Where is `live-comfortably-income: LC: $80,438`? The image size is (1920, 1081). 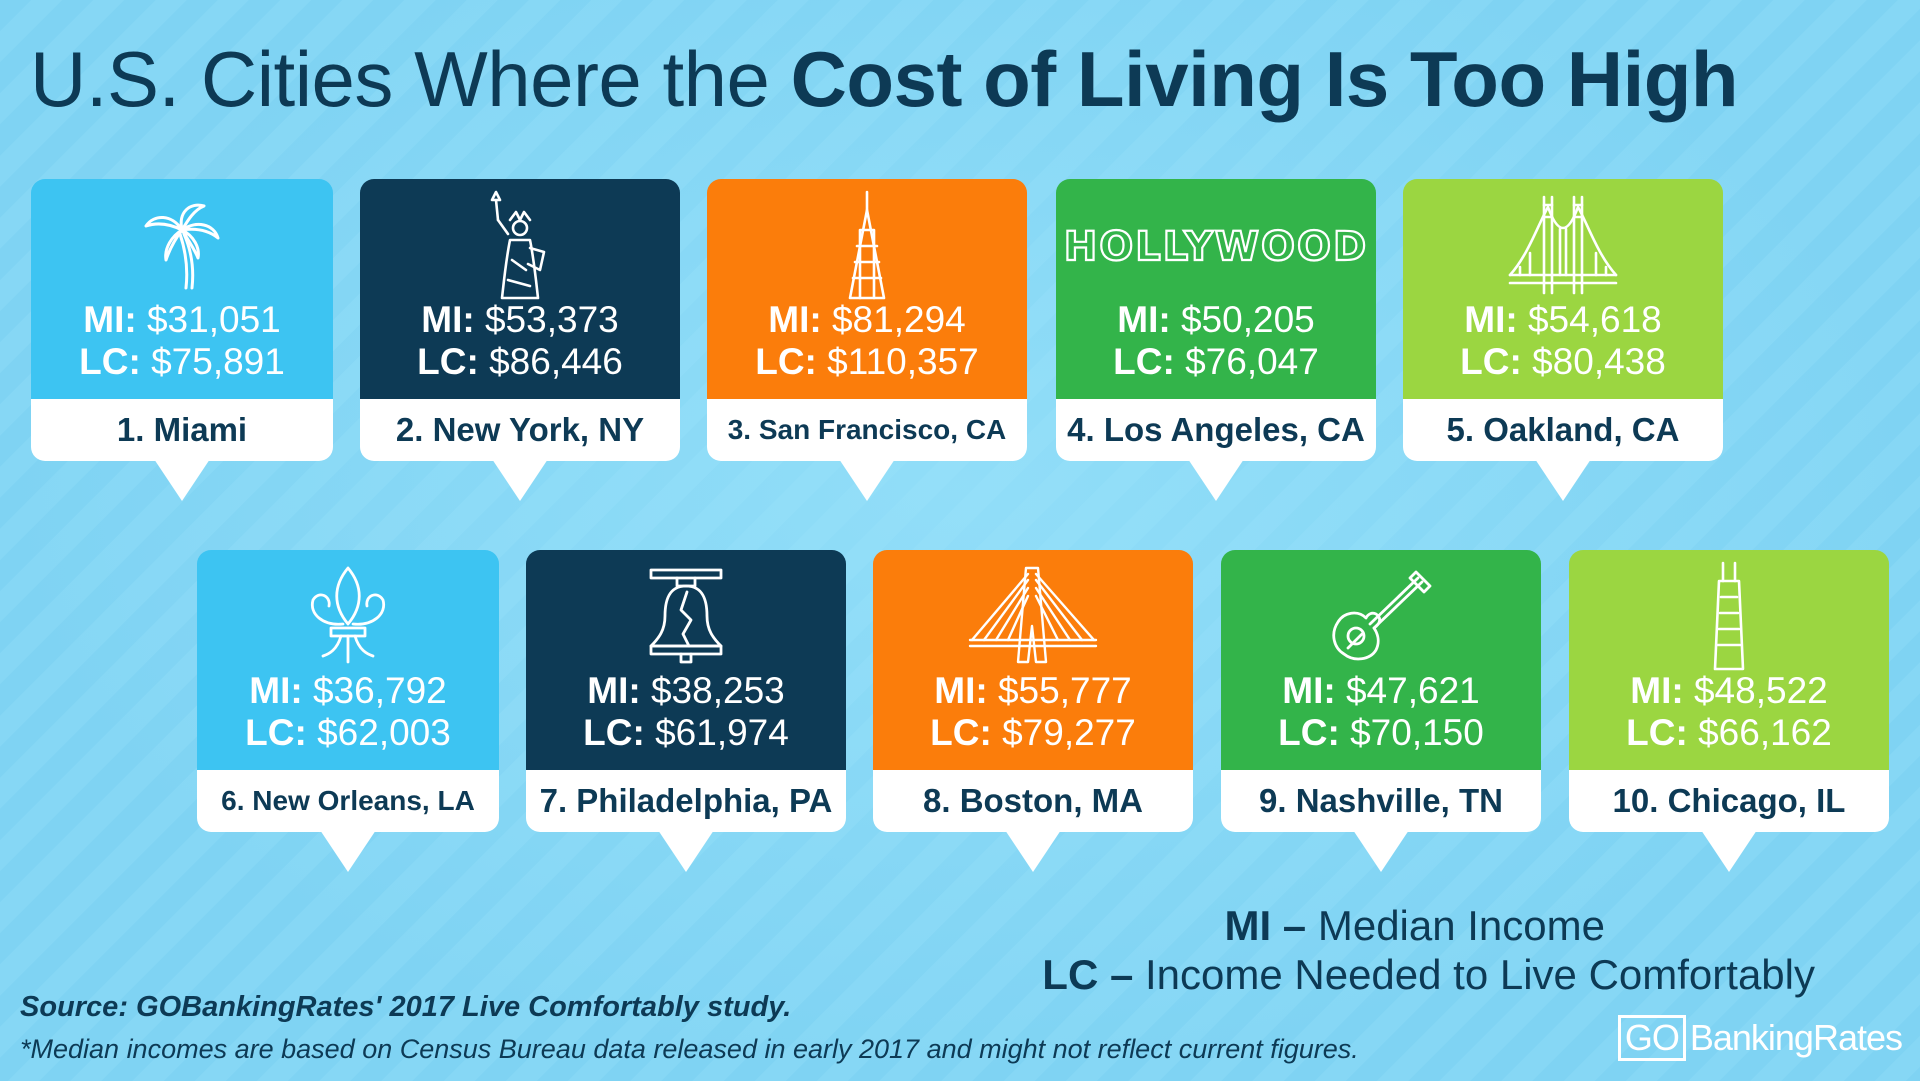 live-comfortably-income: LC: $80,438 is located at coordinates (1563, 361).